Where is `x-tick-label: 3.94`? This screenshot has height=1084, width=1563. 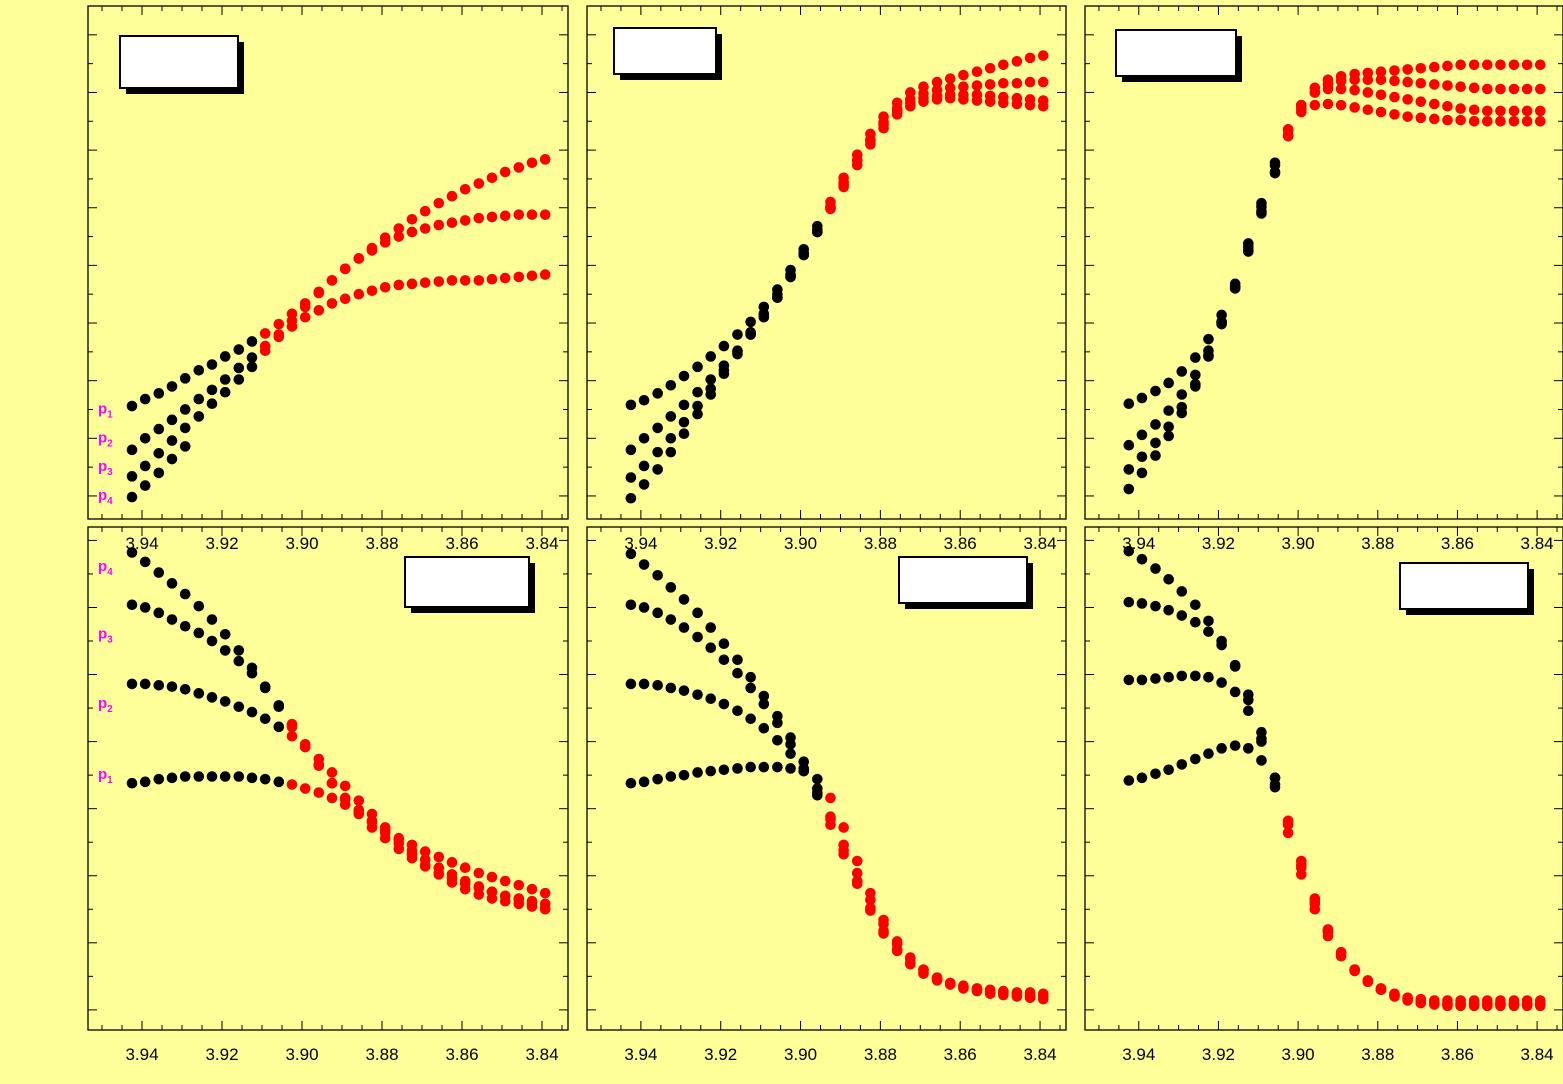 x-tick-label: 3.94 is located at coordinates (1138, 1054).